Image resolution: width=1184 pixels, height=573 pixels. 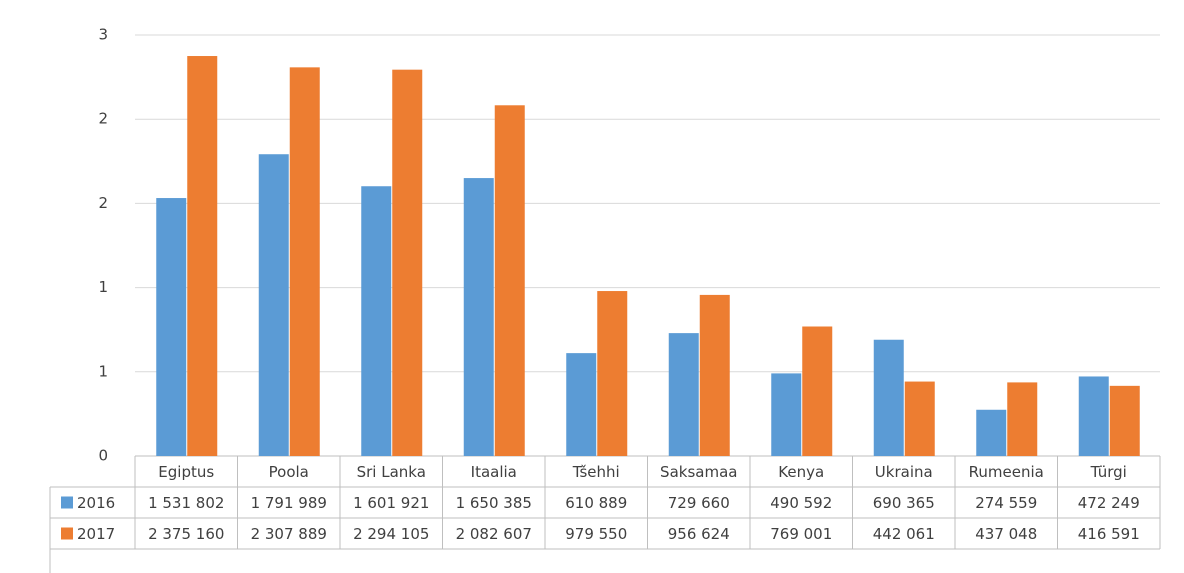 What do you see at coordinates (801, 503) in the screenshot?
I see `table-value: 490 592` at bounding box center [801, 503].